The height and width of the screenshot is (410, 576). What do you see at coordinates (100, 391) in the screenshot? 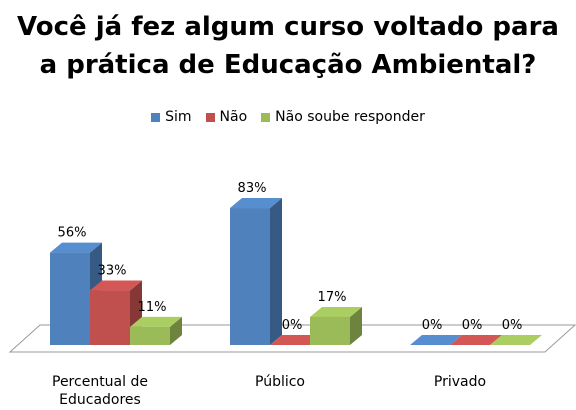
I see `x-tick-label: Percentual de Educadores` at bounding box center [100, 391].